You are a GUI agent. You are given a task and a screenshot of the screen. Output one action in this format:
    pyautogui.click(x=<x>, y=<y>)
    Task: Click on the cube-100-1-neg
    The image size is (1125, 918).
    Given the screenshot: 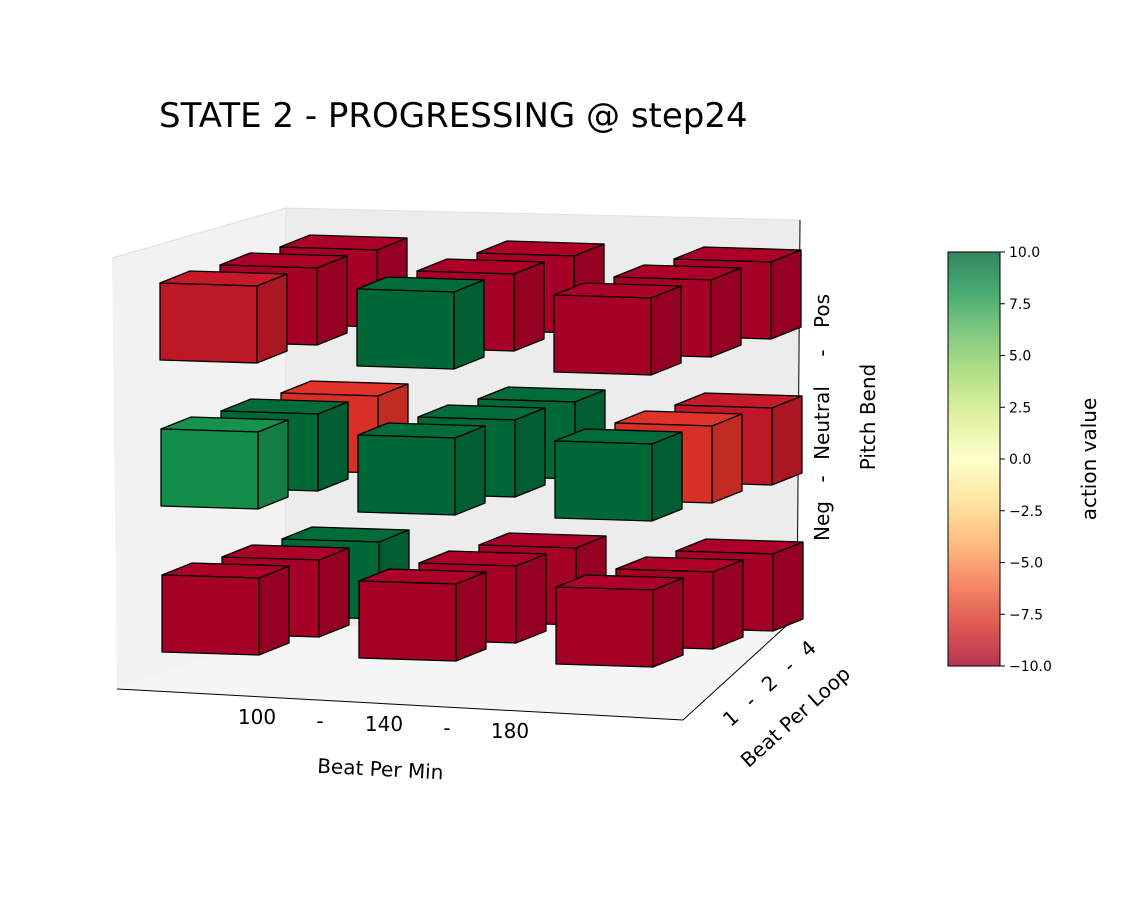 What is the action you would take?
    pyautogui.click(x=225, y=609)
    